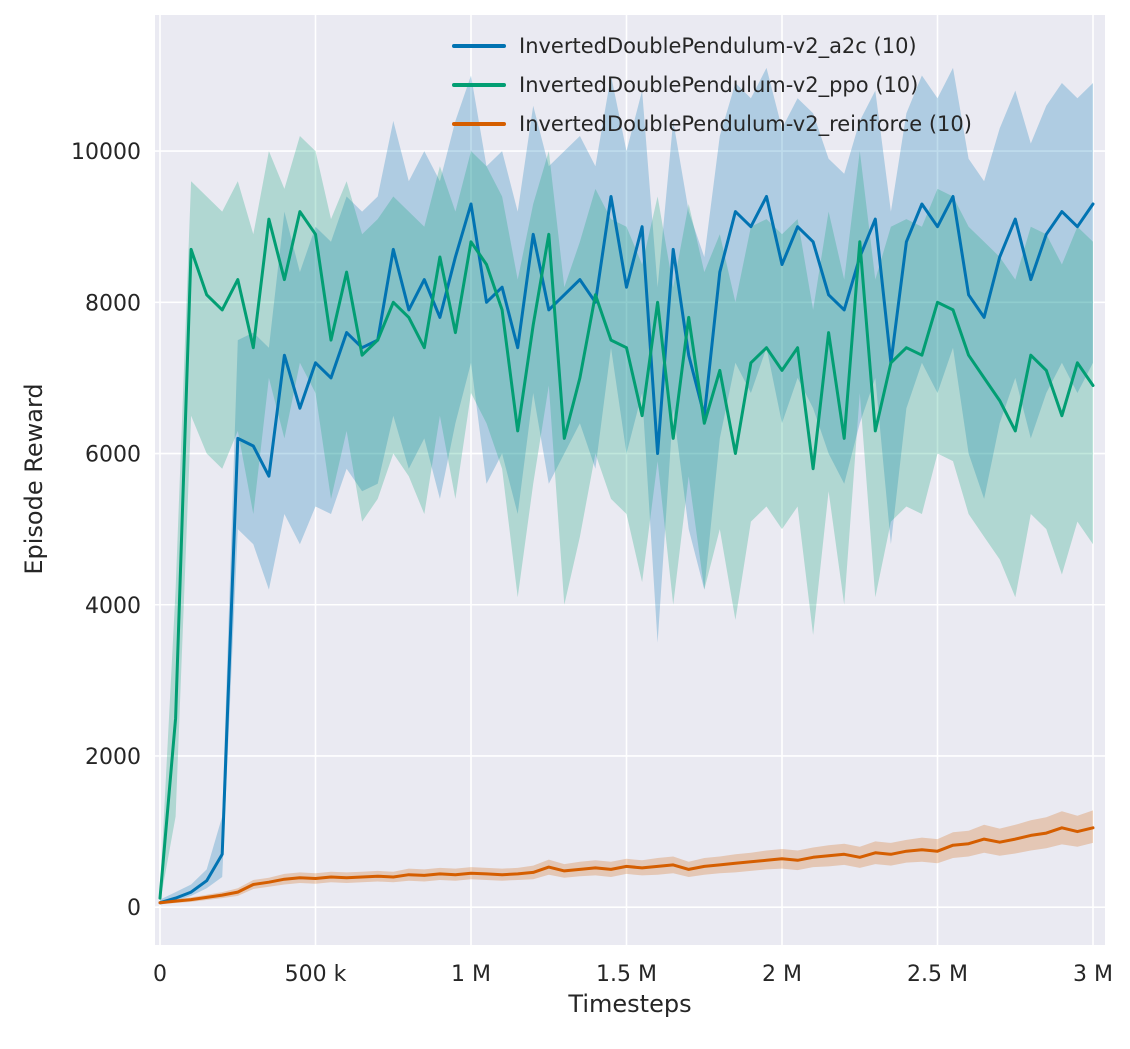  What do you see at coordinates (34, 479) in the screenshot?
I see `y-axis-label: Episode Reward` at bounding box center [34, 479].